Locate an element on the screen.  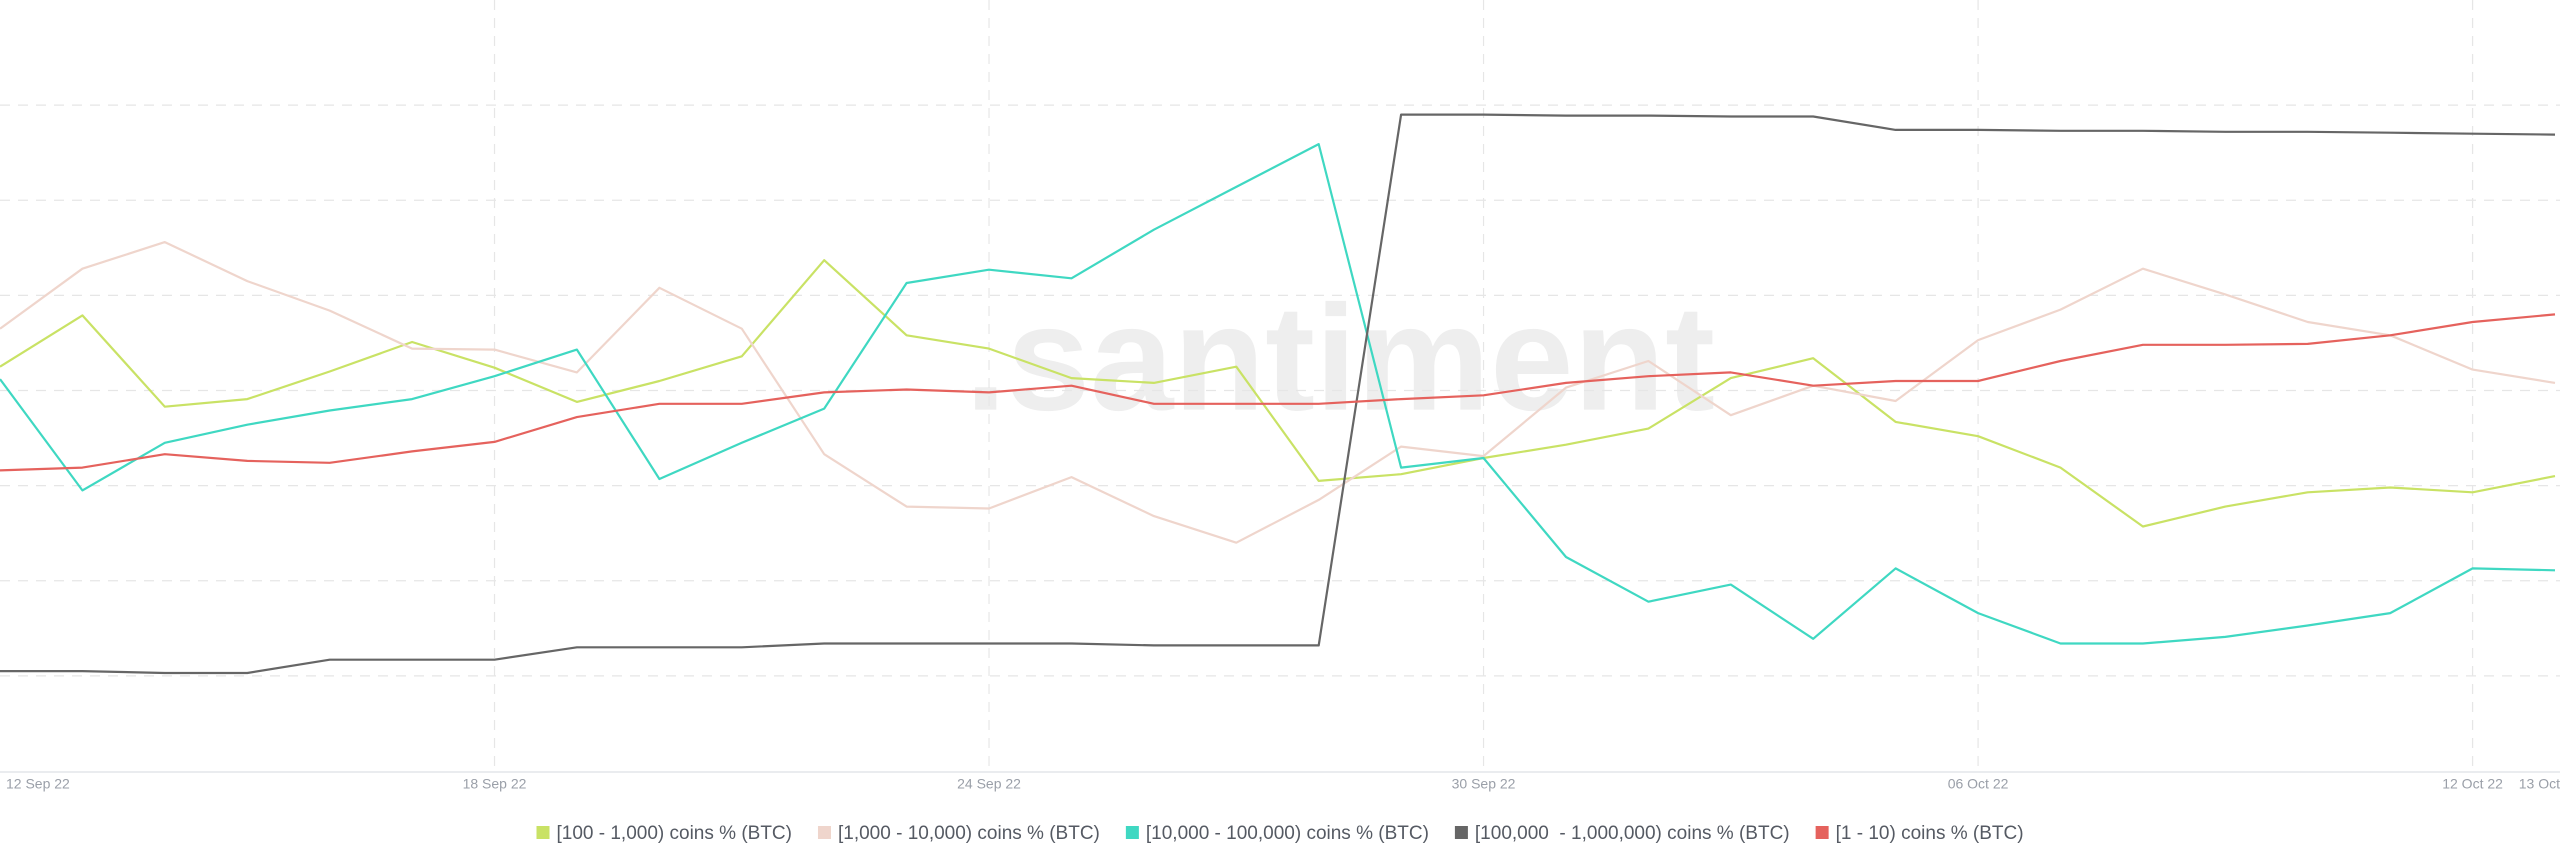
x-tick-label: 18 Sep 22 is located at coordinates (495, 784).